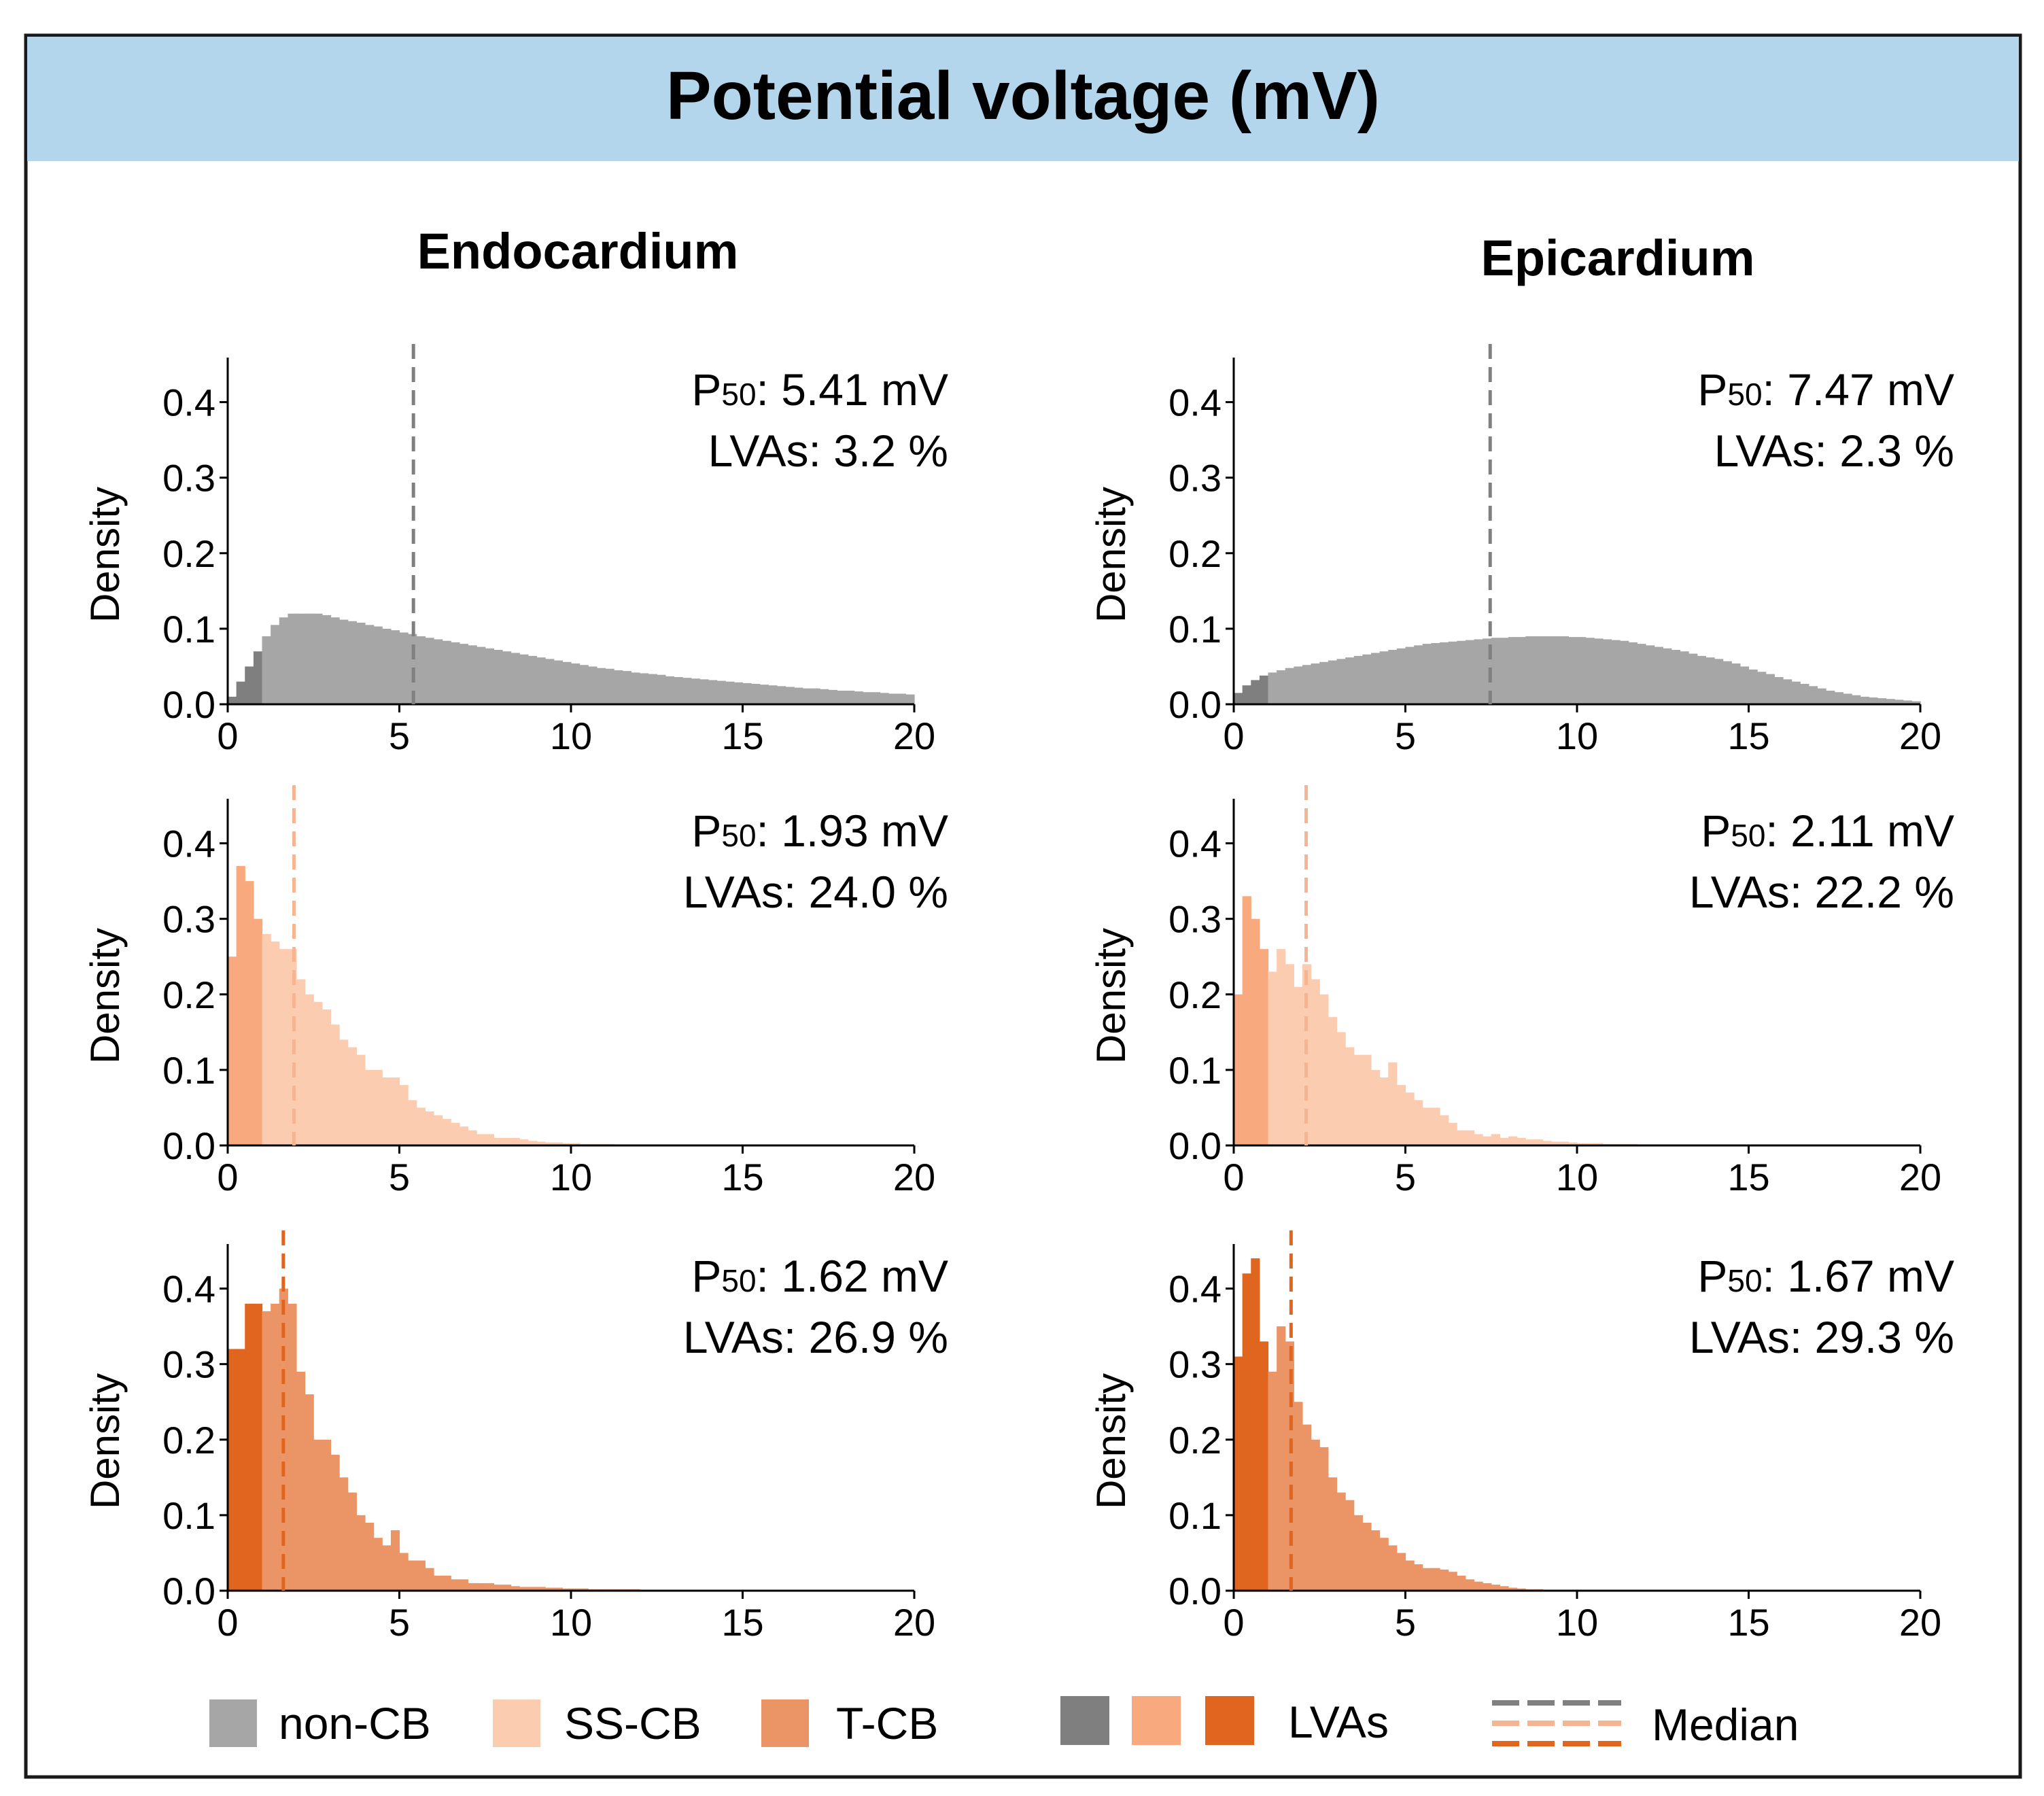 This screenshot has width=2044, height=1796. Describe the element at coordinates (785, 1723) in the screenshot. I see `legend-swatch-t-cb` at that location.